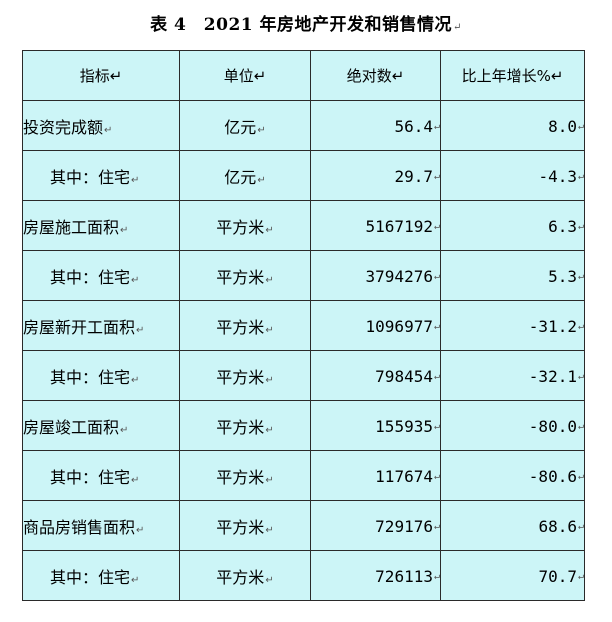 The width and height of the screenshot is (612, 622). I want to click on growth-rate-cell: 68.6↵, so click(512, 525).